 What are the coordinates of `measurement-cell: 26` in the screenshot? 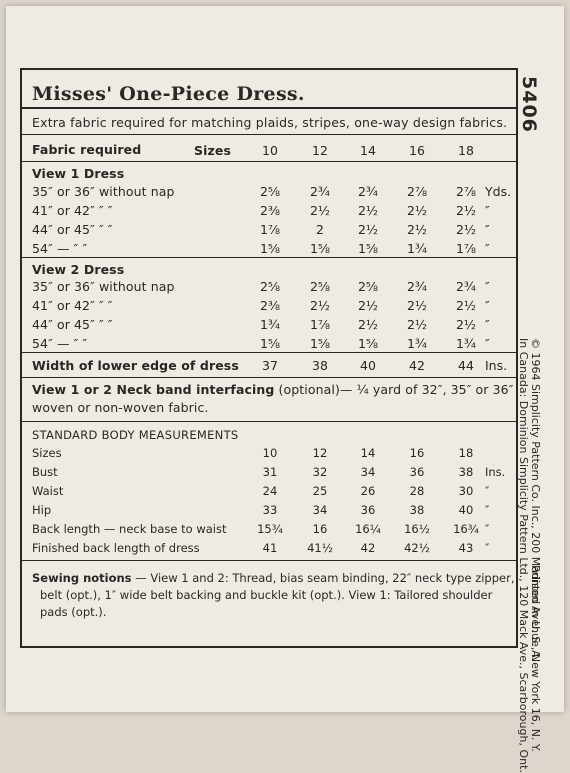 It's located at (368, 491).